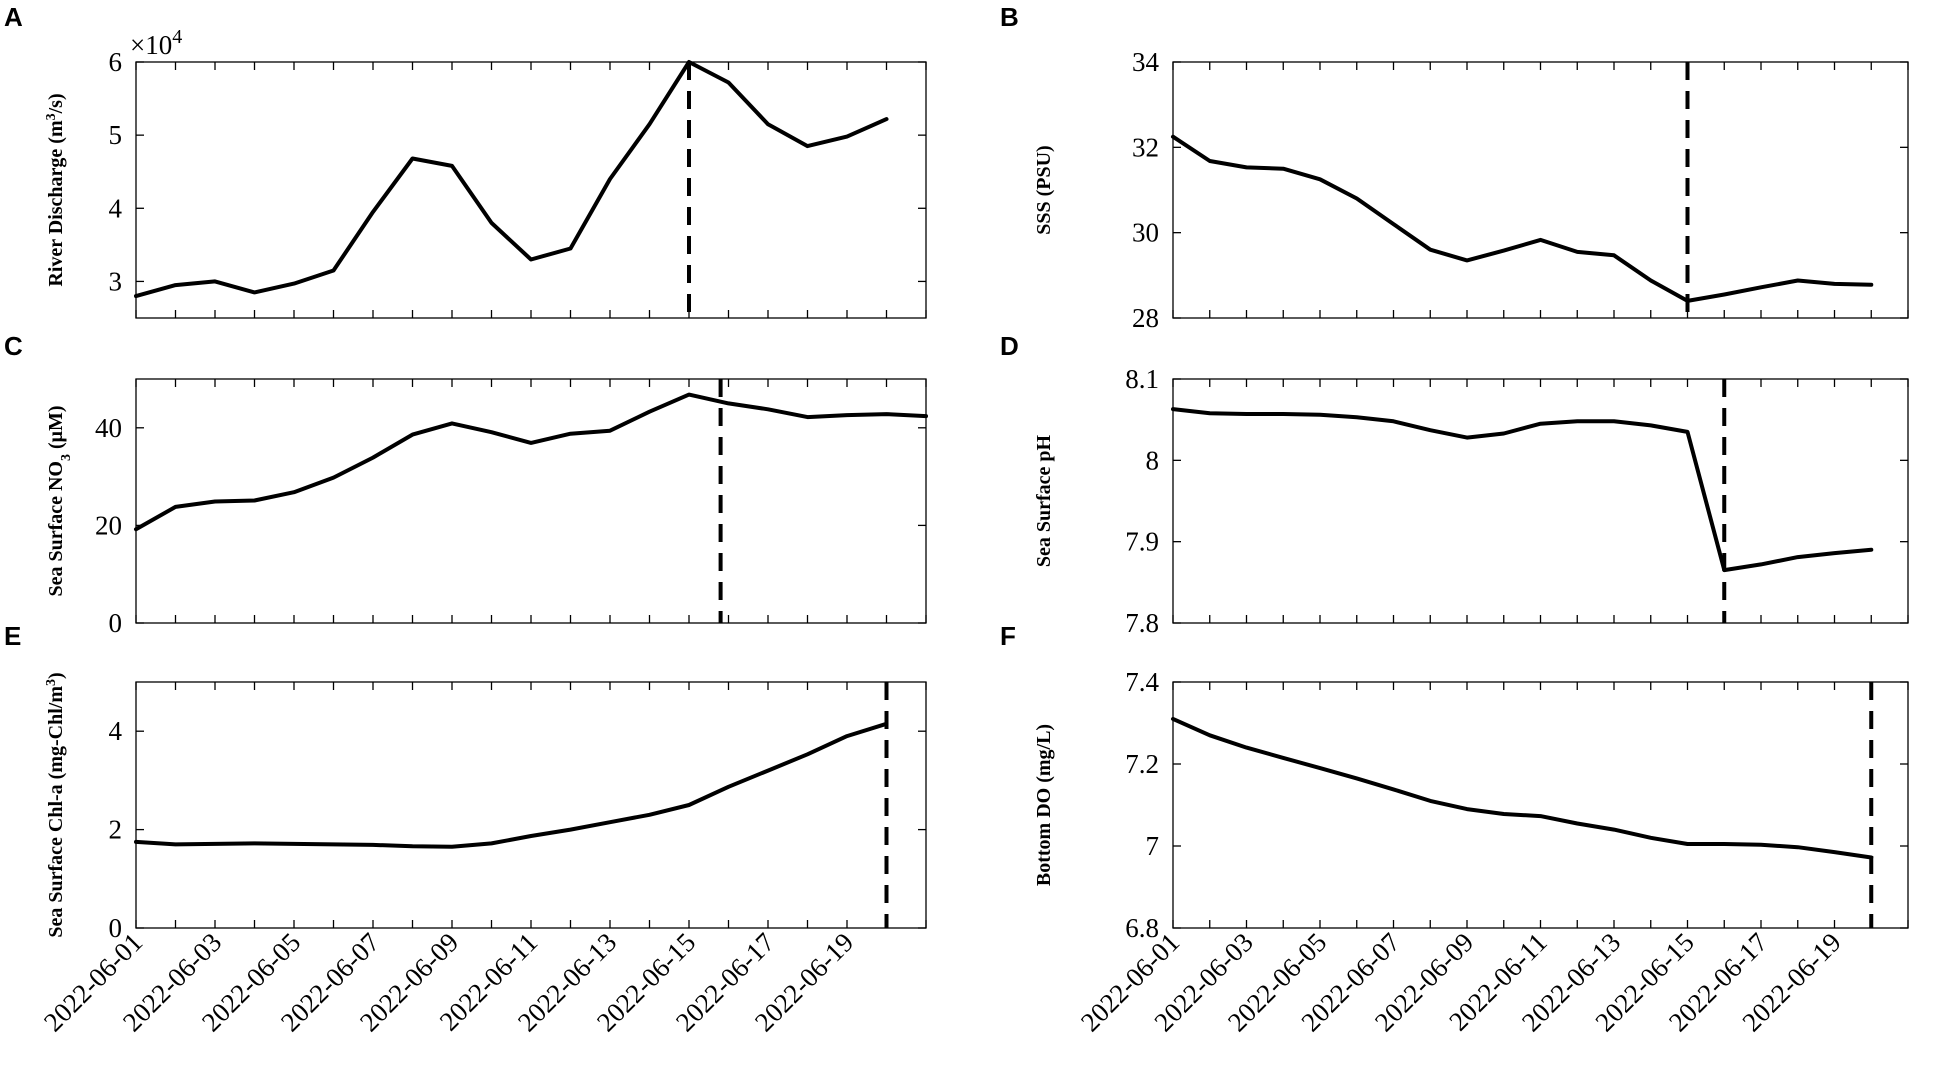 The image size is (1940, 1068). I want to click on series-line-e, so click(511, 785).